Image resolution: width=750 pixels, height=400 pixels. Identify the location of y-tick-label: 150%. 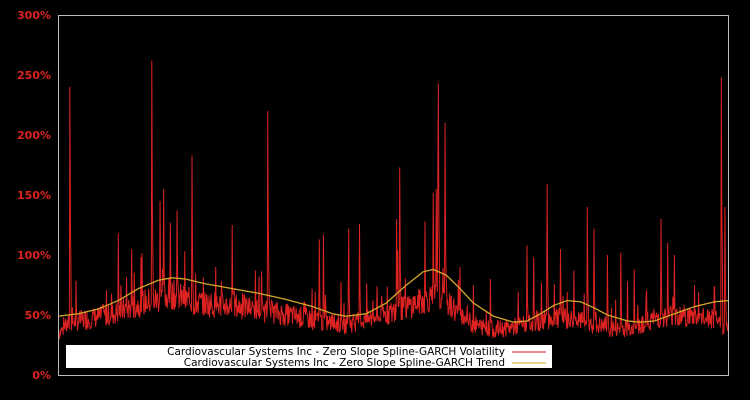
(34, 195).